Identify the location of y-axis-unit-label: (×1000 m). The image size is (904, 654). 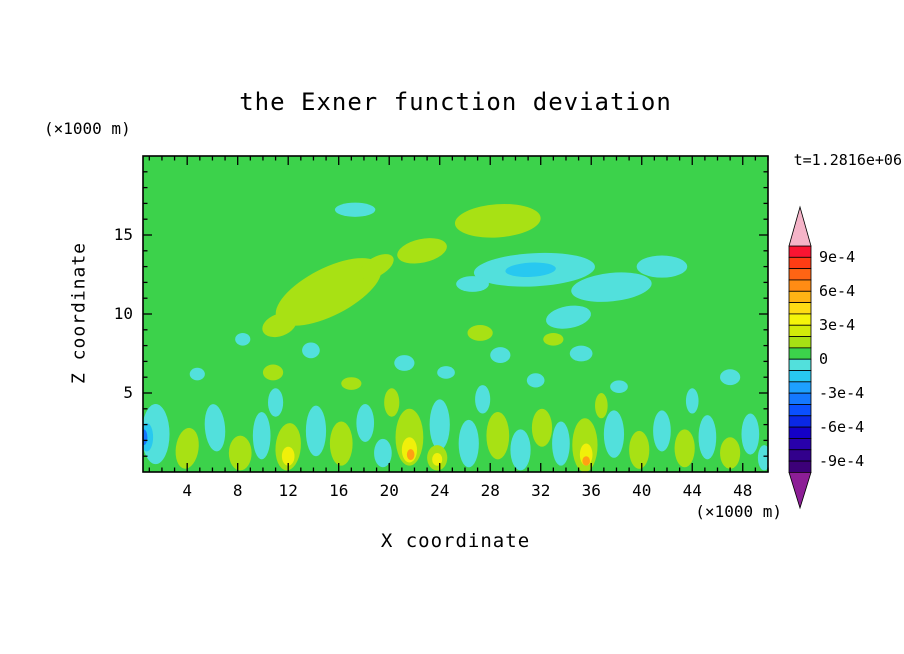
(87, 128).